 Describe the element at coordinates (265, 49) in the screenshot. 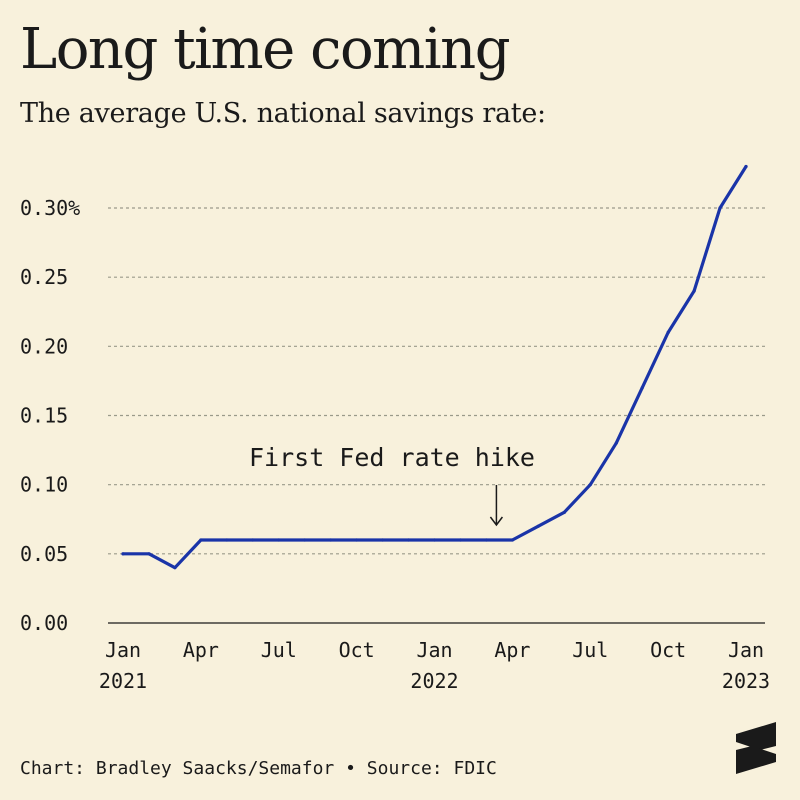

I see `chart-title: Long time coming` at that location.